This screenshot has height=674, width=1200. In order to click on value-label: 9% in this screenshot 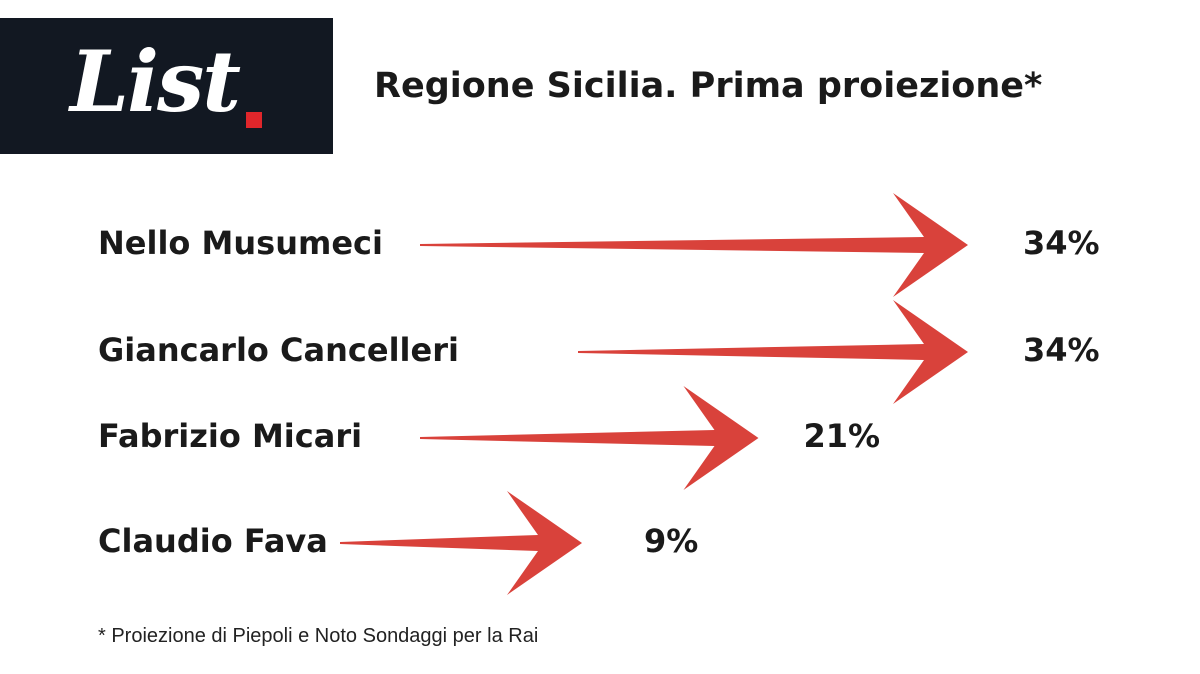, I will do `click(671, 541)`.